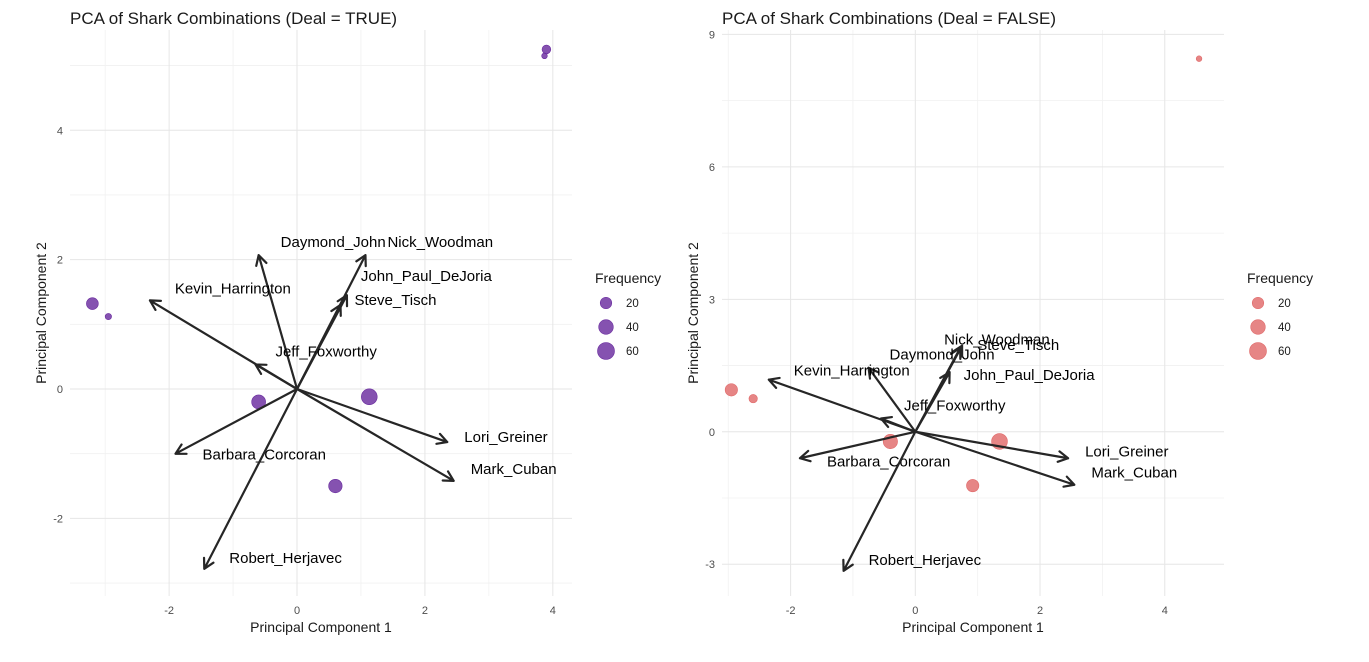  I want to click on loading-arrow-steve-tisch, so click(318, 347).